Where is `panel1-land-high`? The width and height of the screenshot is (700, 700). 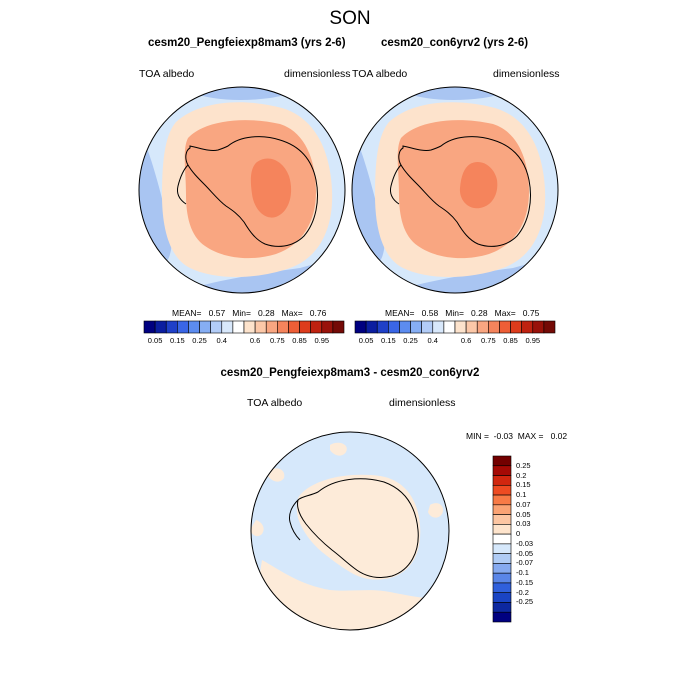 panel1-land-high is located at coordinates (271, 188).